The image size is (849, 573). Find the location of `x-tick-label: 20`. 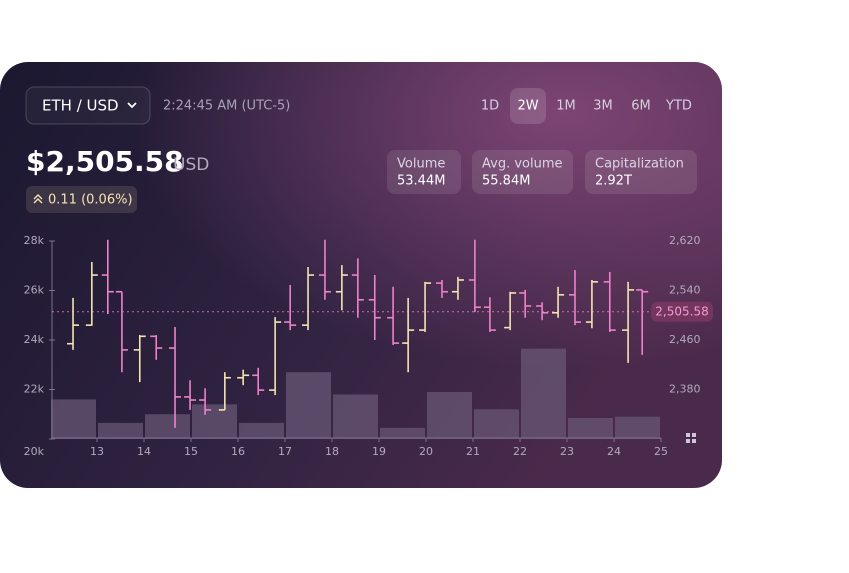

x-tick-label: 20 is located at coordinates (426, 451).